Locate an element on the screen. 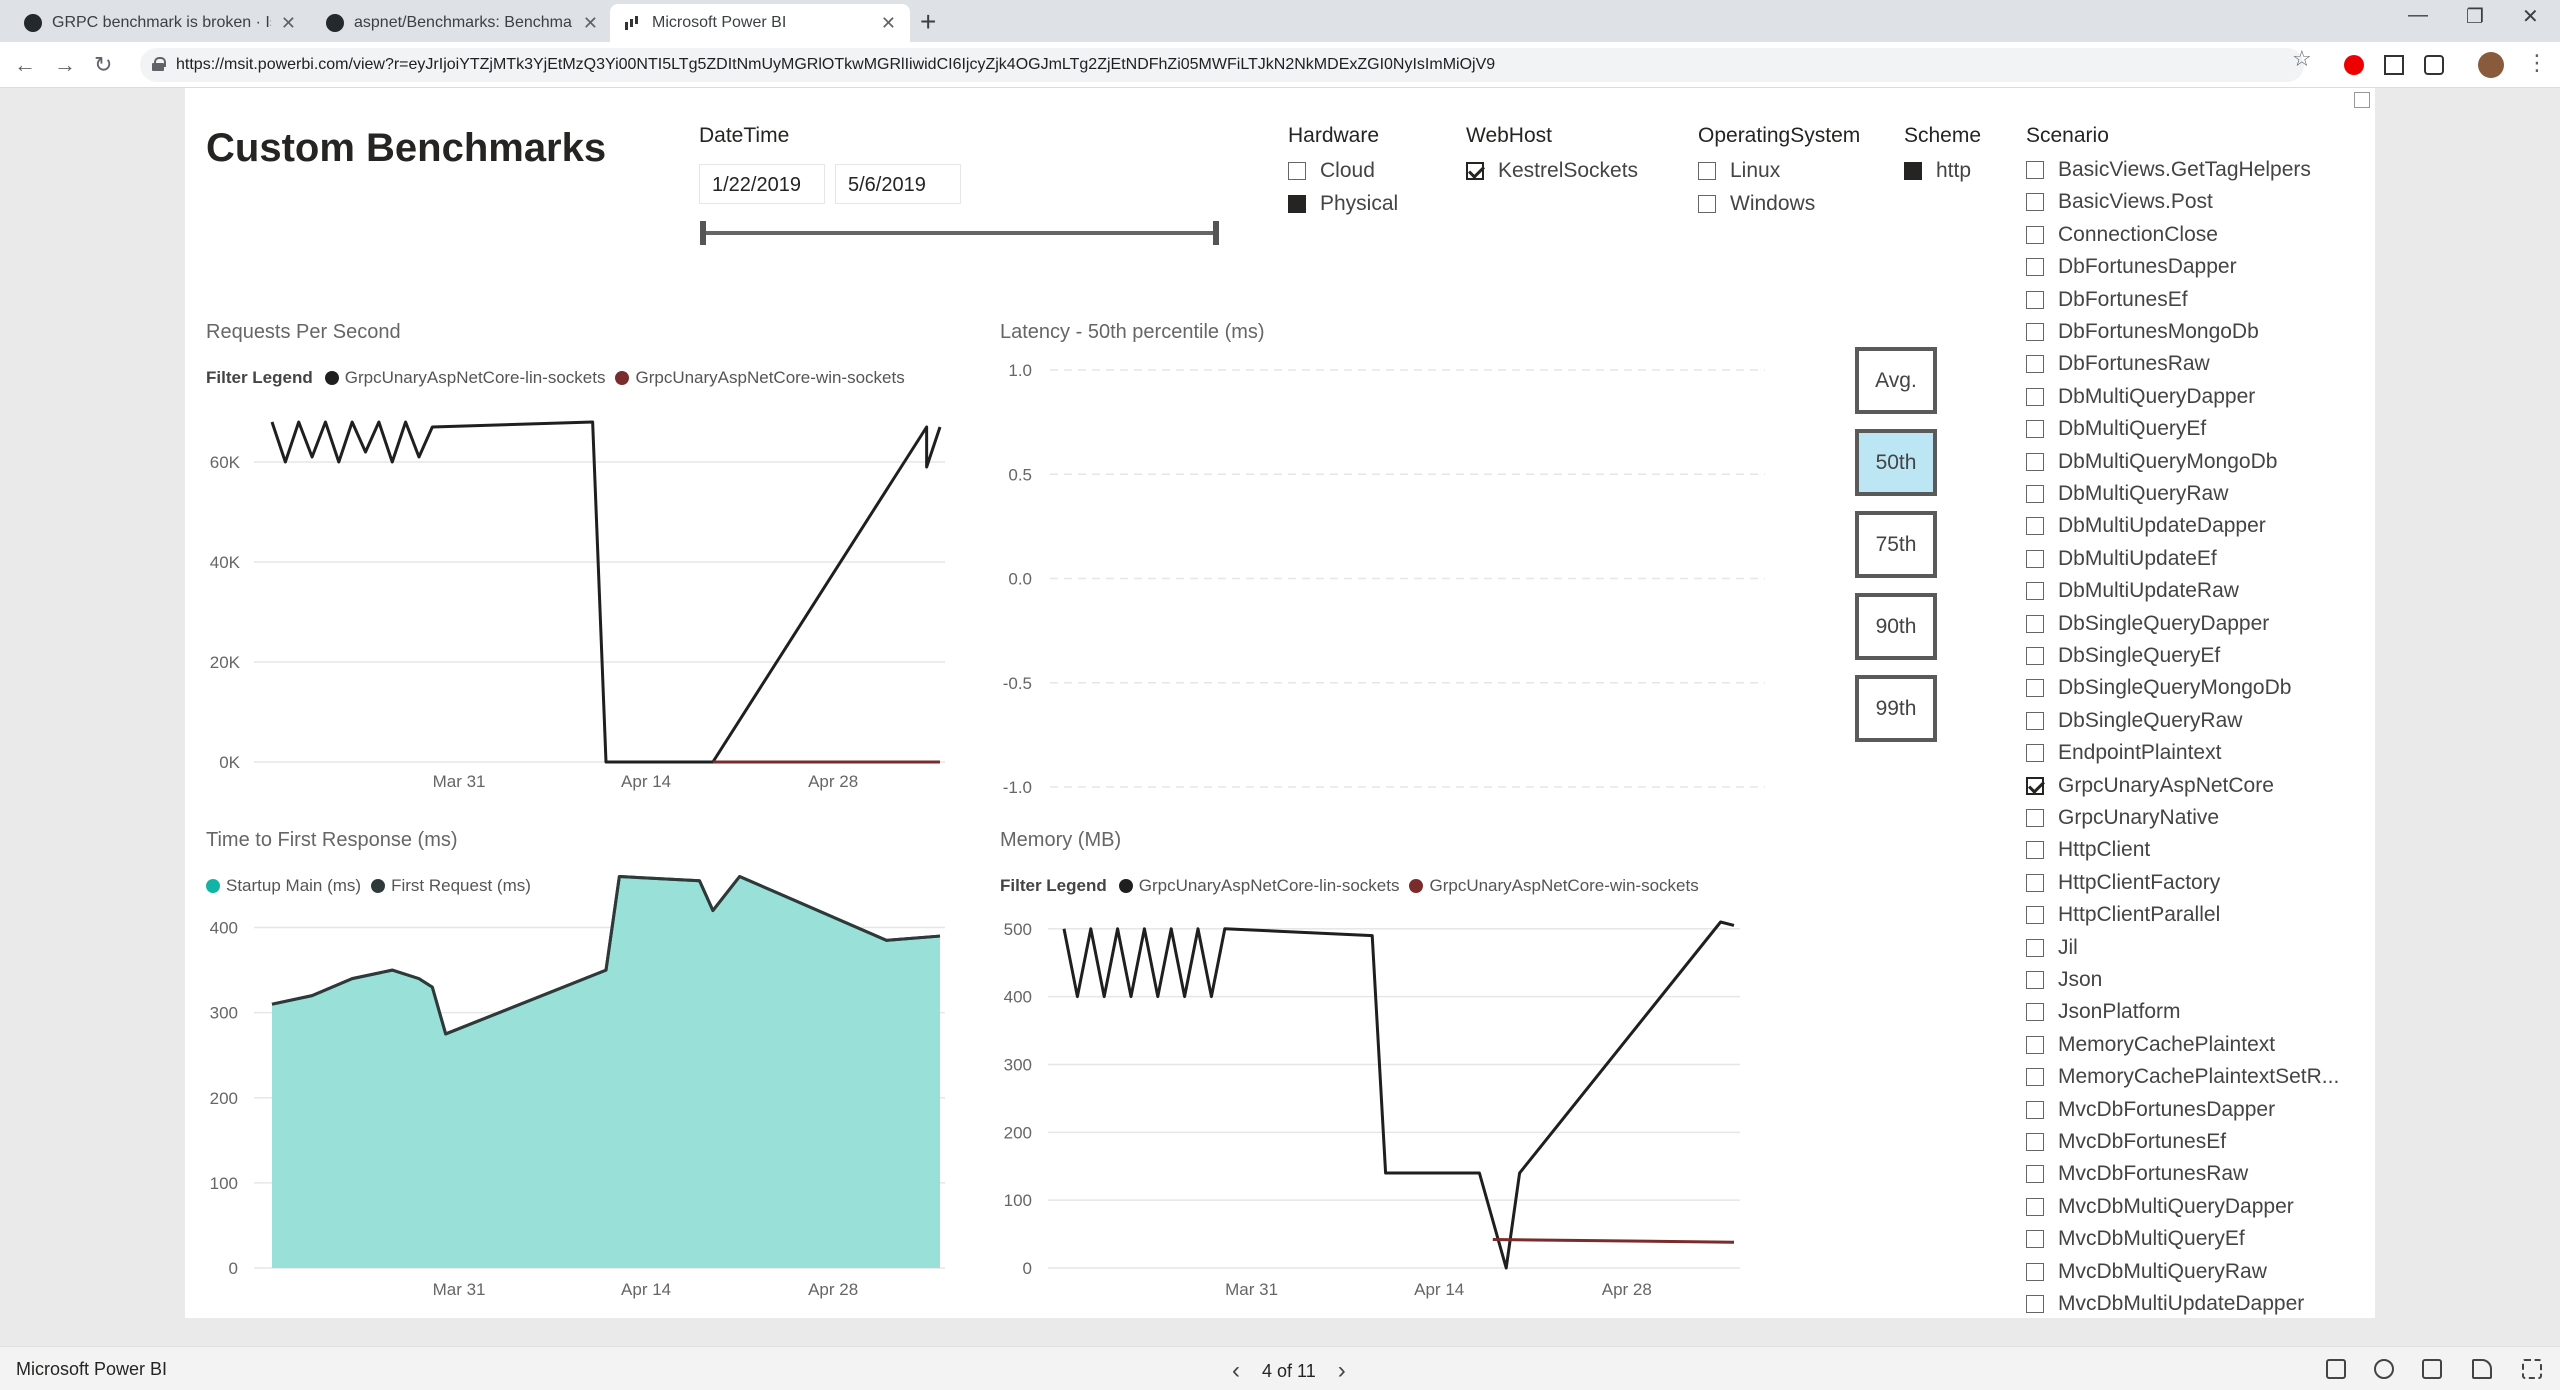  scheme-option-http: http is located at coordinates (1937, 171).